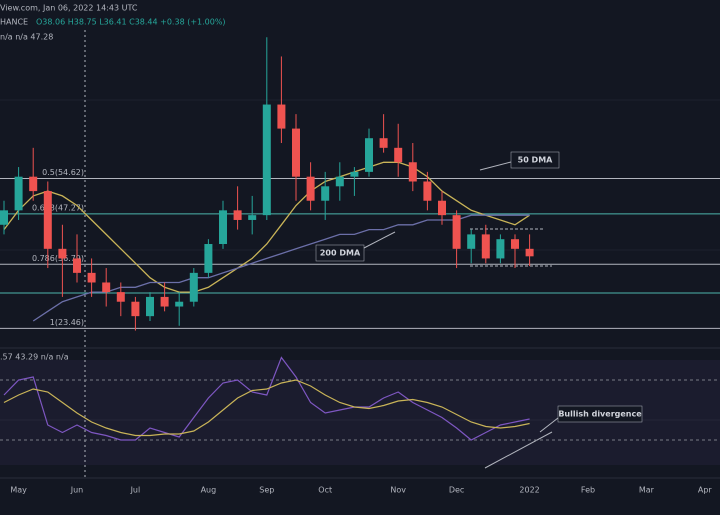  I want to click on fib-label: 0.5(54.62), so click(63, 172).